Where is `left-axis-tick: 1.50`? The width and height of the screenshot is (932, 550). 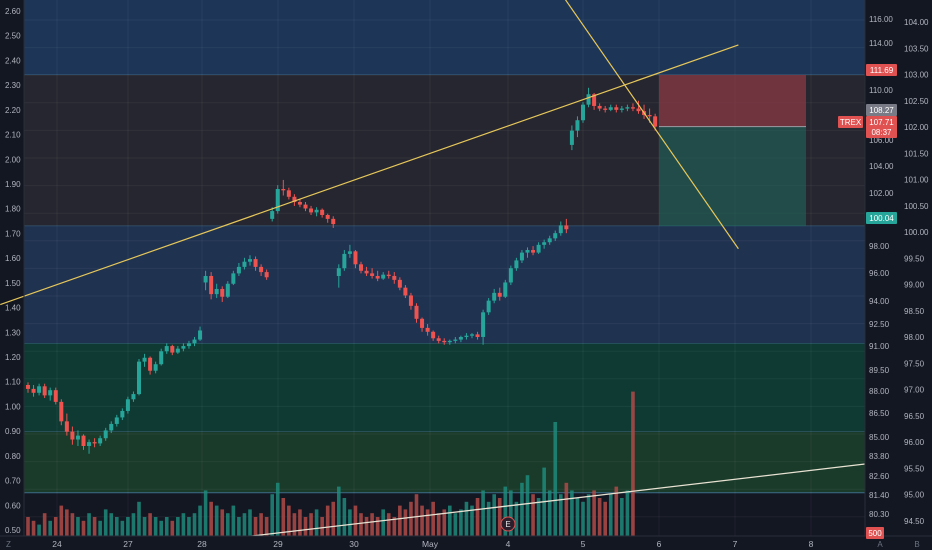 left-axis-tick: 1.50 is located at coordinates (13, 283).